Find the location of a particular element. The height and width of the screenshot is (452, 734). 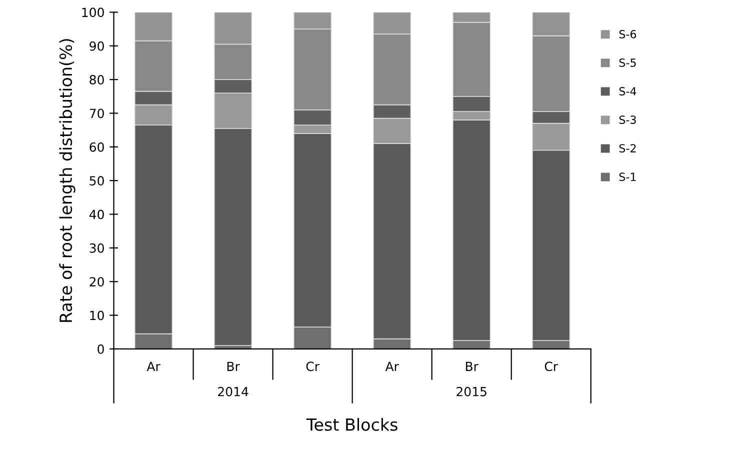

legend-label: S-1 is located at coordinates (627, 177).